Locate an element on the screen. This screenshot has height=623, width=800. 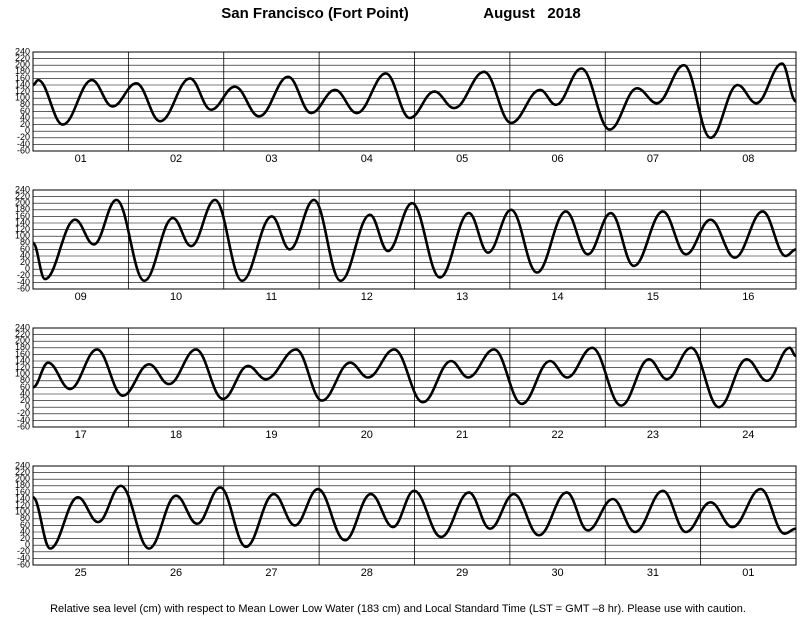
chart-title: San Francisco (Fort Point) is located at coordinates (315, 13).